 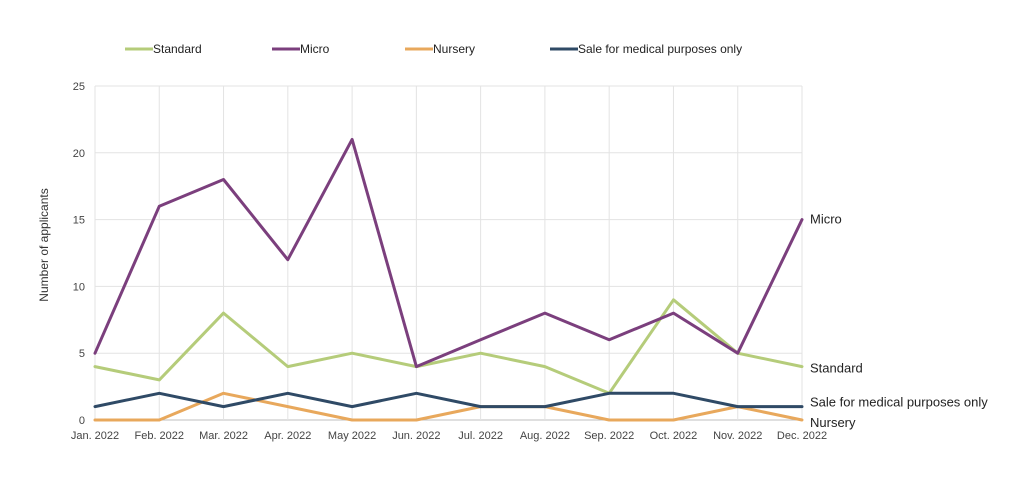 What do you see at coordinates (416, 436) in the screenshot?
I see `x-tick-label: Jun. 2022` at bounding box center [416, 436].